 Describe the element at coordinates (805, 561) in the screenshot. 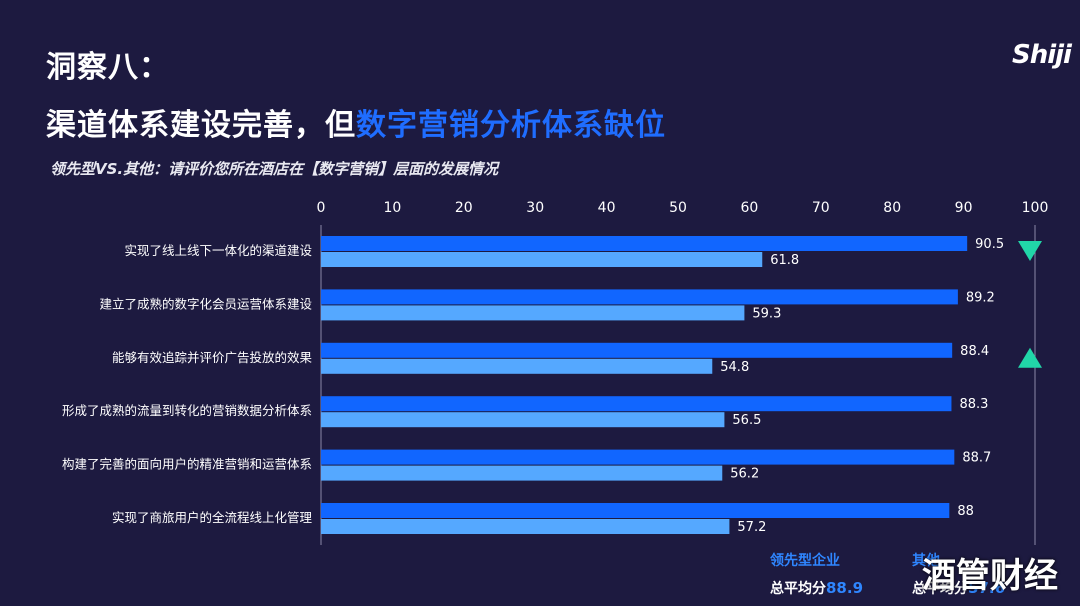

I see `legend-leader-label: 领先型企业` at that location.